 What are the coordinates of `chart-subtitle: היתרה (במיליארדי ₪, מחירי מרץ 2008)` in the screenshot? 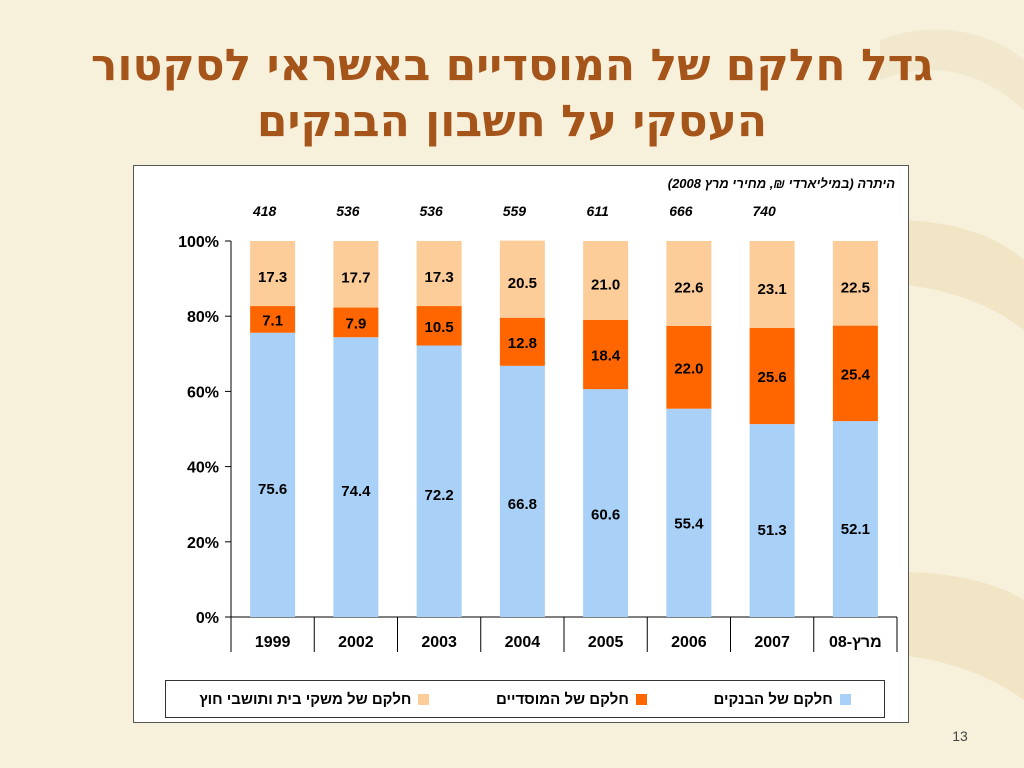 It's located at (781, 183).